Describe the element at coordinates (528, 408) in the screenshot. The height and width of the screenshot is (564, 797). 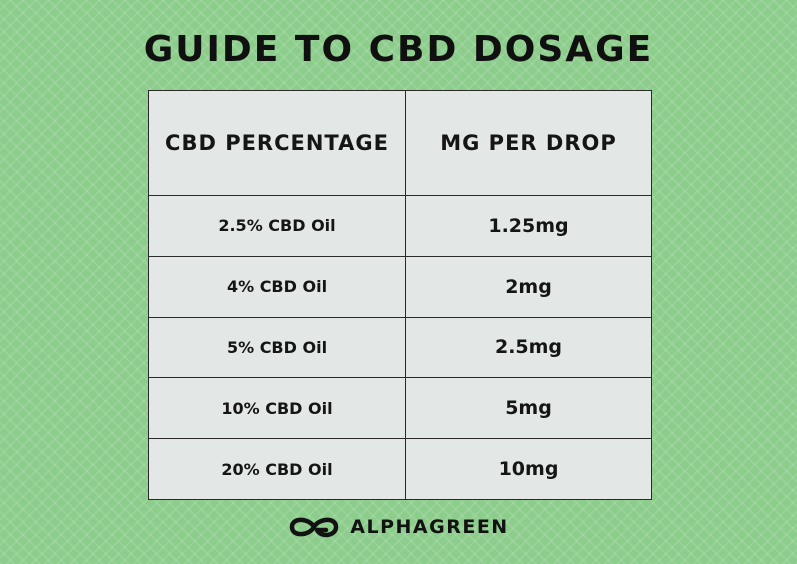
I see `mg-per-drop-cell: 5mg` at that location.